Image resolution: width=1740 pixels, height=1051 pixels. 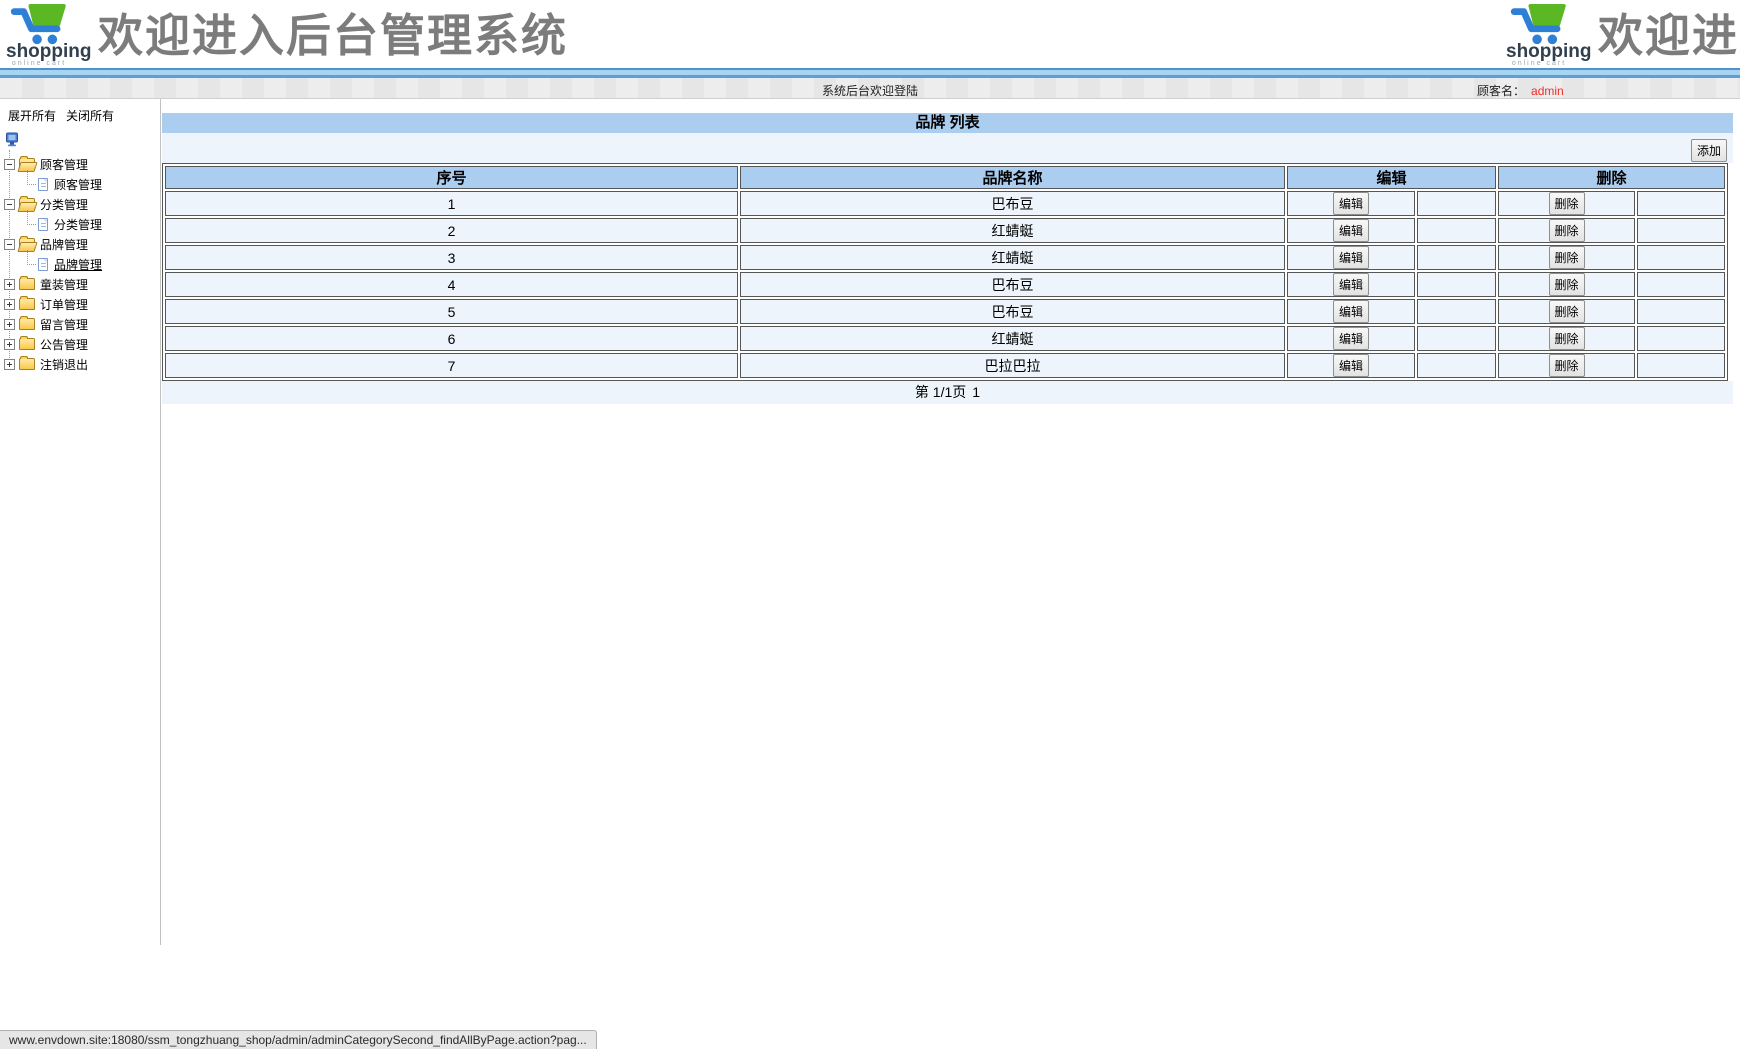 What do you see at coordinates (451, 284) in the screenshot?
I see `row-no-cell: 4` at bounding box center [451, 284].